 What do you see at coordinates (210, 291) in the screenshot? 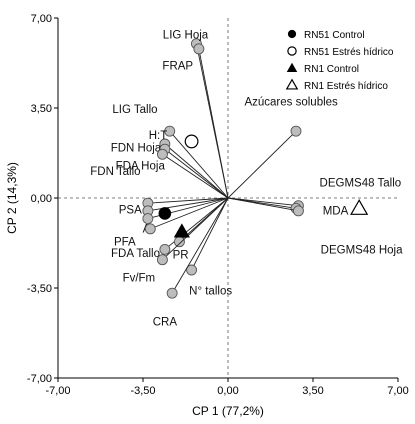
I see `loading-label-n-tallos: N° tallos` at bounding box center [210, 291].